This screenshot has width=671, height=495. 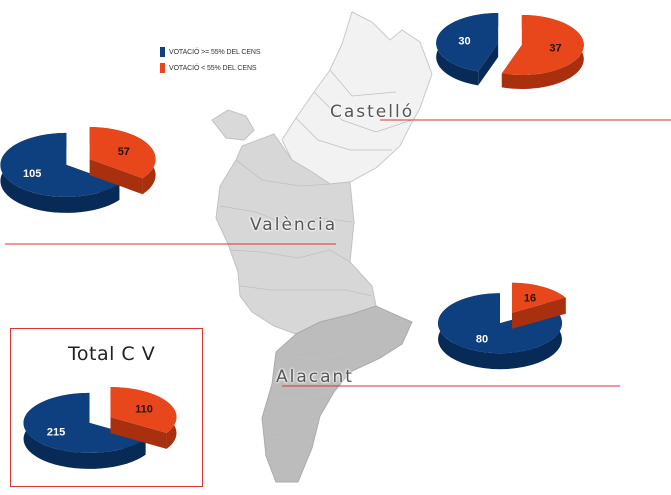 What do you see at coordinates (162, 52) in the screenshot?
I see `legend-swatch-high` at bounding box center [162, 52].